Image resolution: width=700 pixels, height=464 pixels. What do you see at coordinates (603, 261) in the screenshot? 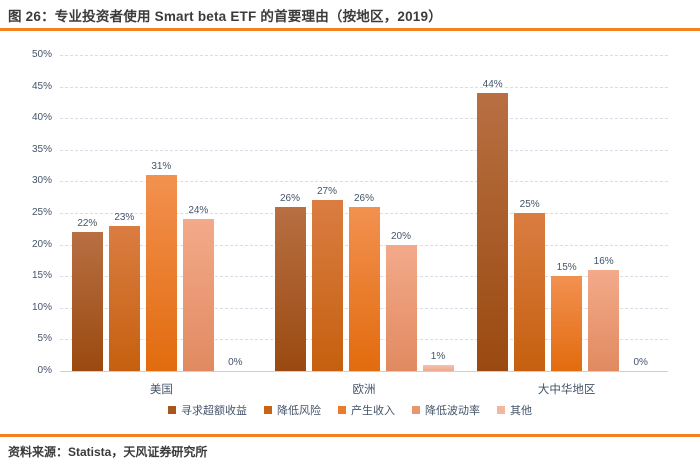
I see `bar-value-label: 16%` at bounding box center [603, 261].